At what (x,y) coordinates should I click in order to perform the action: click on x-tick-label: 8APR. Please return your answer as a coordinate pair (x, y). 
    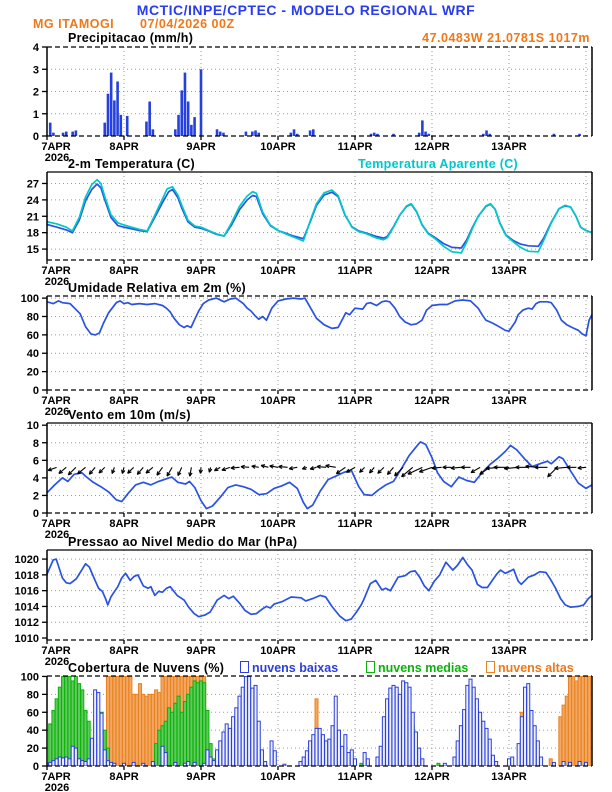
    Looking at the image, I should click on (123, 147).